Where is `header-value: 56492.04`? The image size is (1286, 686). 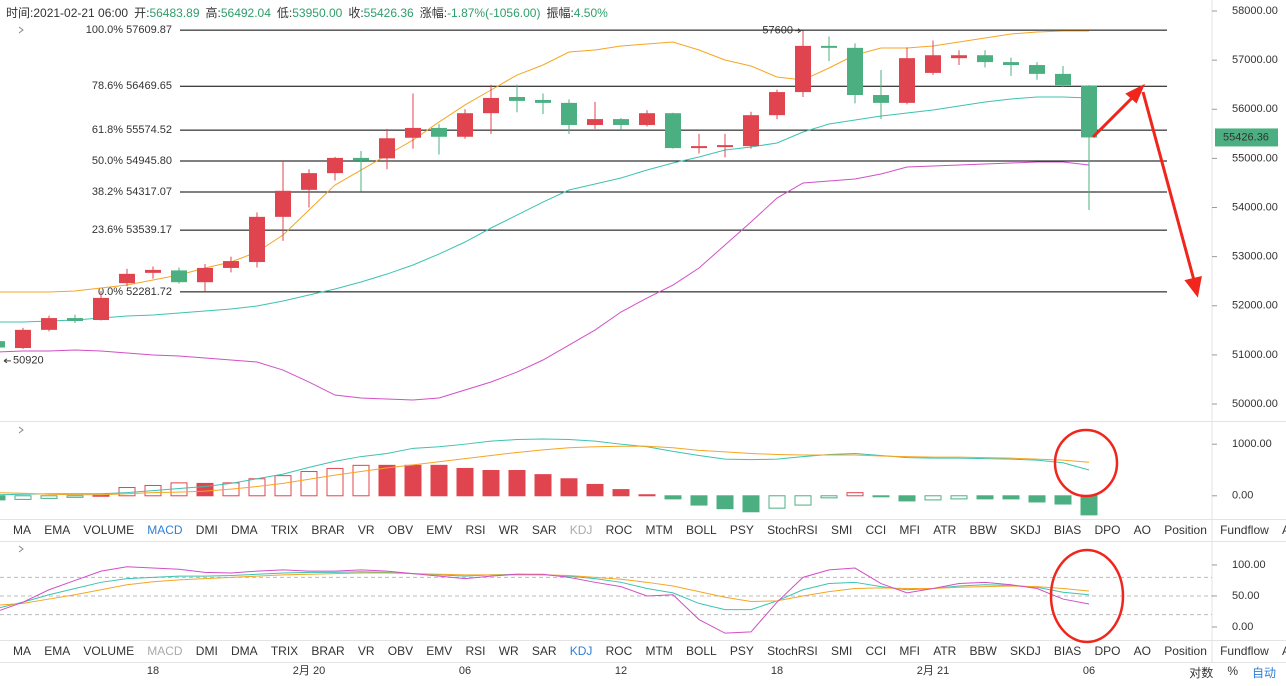 header-value: 56492.04 is located at coordinates (245, 13).